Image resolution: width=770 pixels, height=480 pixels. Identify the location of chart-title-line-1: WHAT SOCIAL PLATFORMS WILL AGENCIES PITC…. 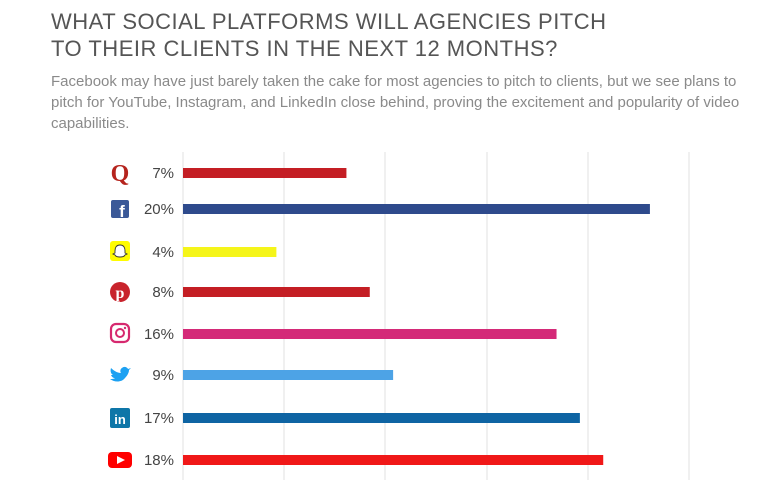
(329, 21).